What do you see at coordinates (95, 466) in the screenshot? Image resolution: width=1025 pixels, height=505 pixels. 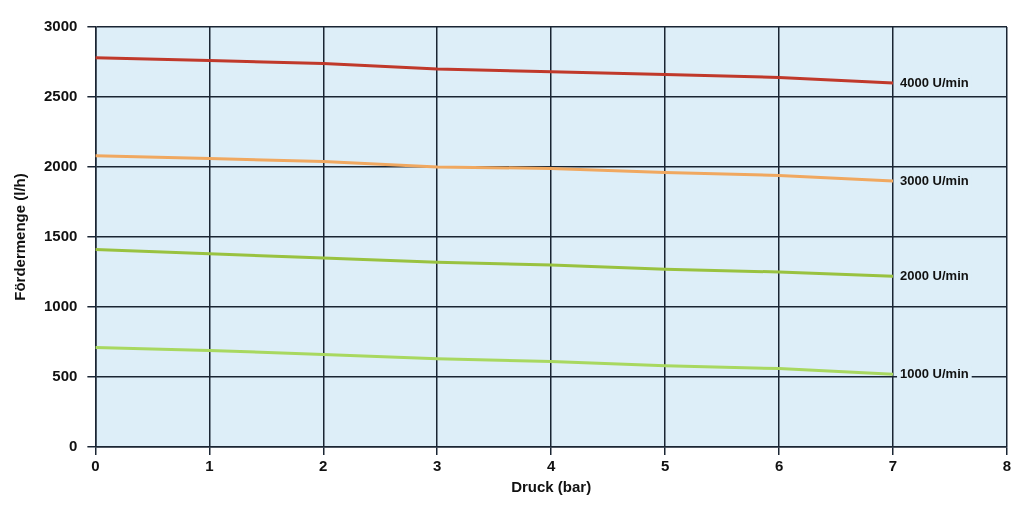 I see `x-tick-label: 0` at bounding box center [95, 466].